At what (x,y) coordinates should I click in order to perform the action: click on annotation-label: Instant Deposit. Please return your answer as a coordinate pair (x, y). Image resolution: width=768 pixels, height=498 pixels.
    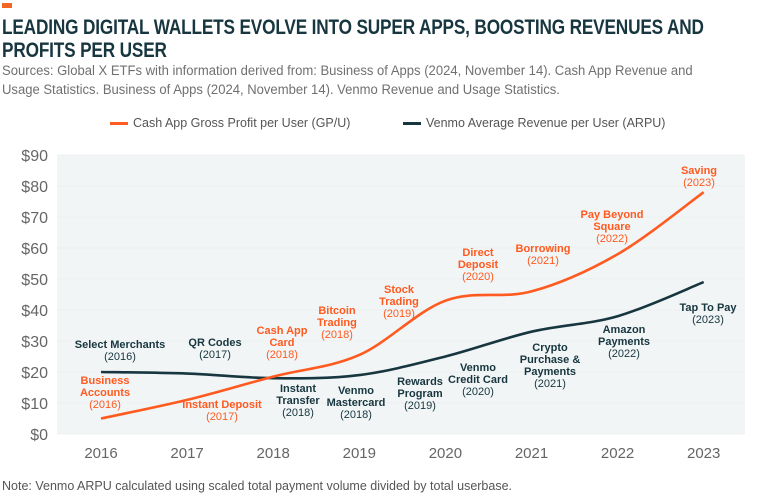
    Looking at the image, I should click on (222, 405).